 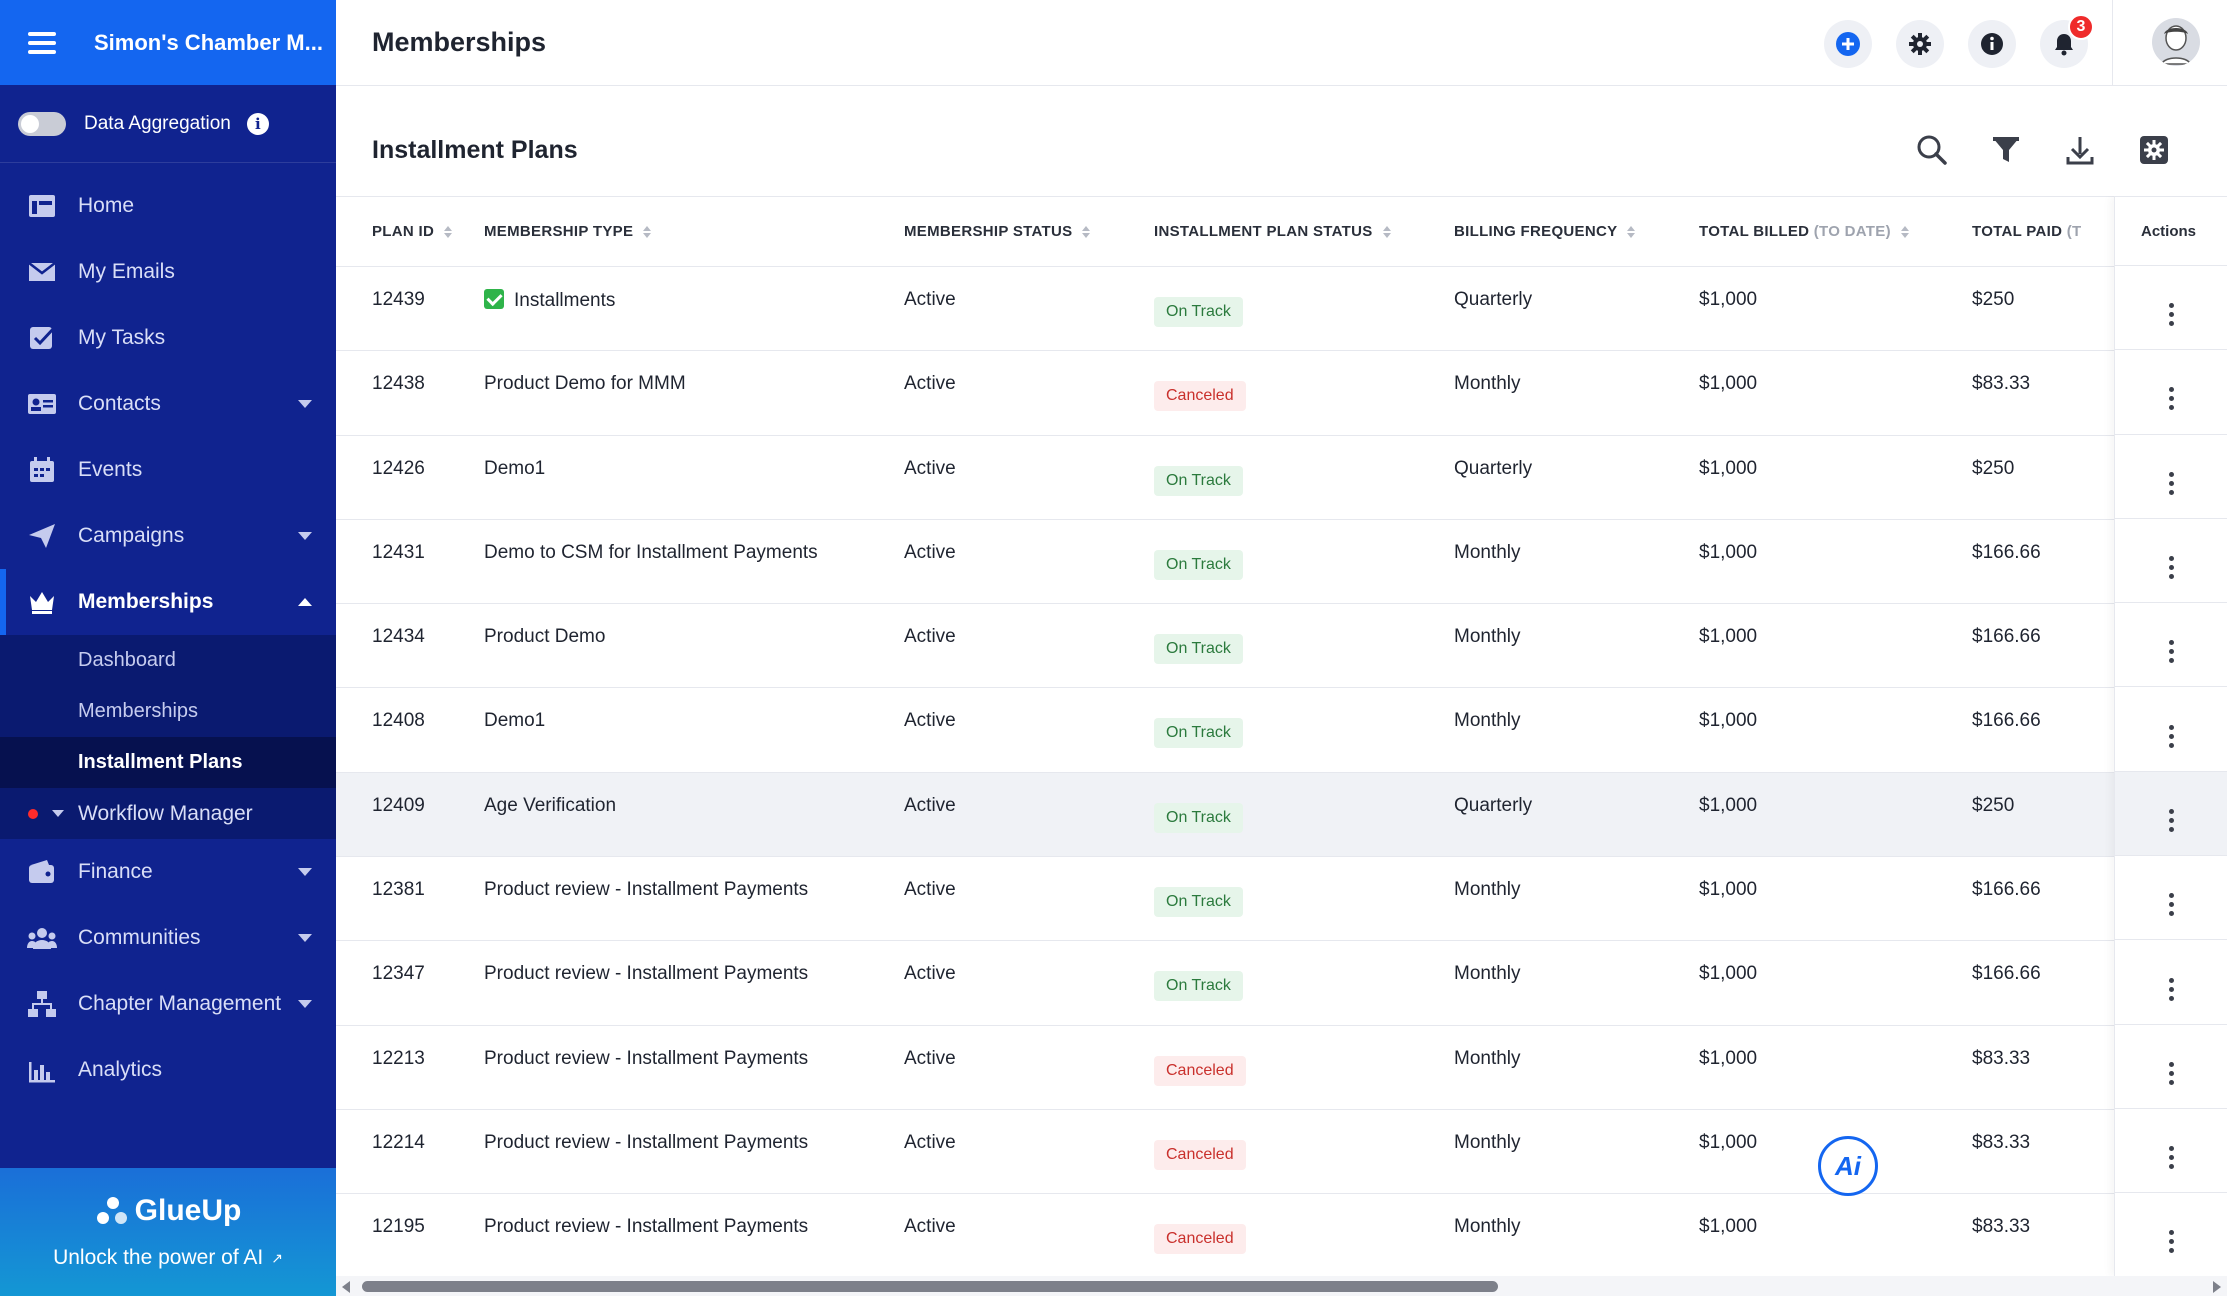 I want to click on download-button, so click(x=2080, y=150).